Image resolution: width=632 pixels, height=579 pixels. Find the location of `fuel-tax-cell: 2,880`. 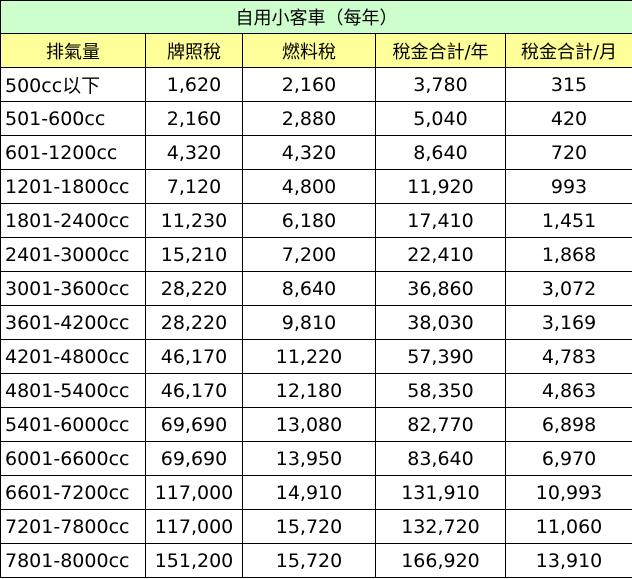

fuel-tax-cell: 2,880 is located at coordinates (309, 118).